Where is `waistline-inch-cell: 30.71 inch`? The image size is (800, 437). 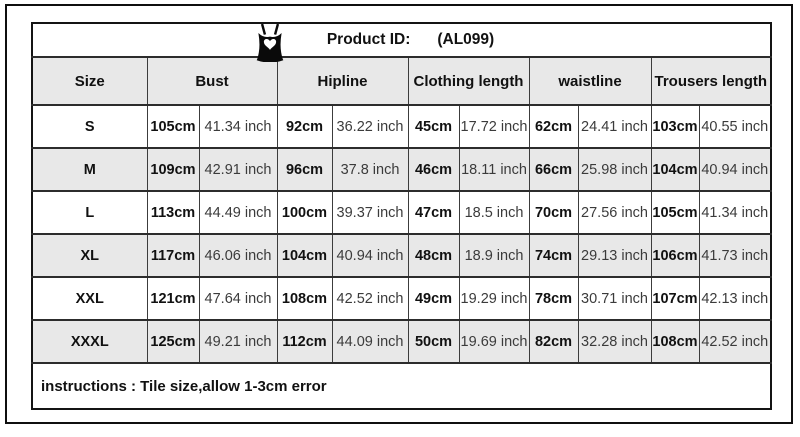 waistline-inch-cell: 30.71 inch is located at coordinates (614, 298).